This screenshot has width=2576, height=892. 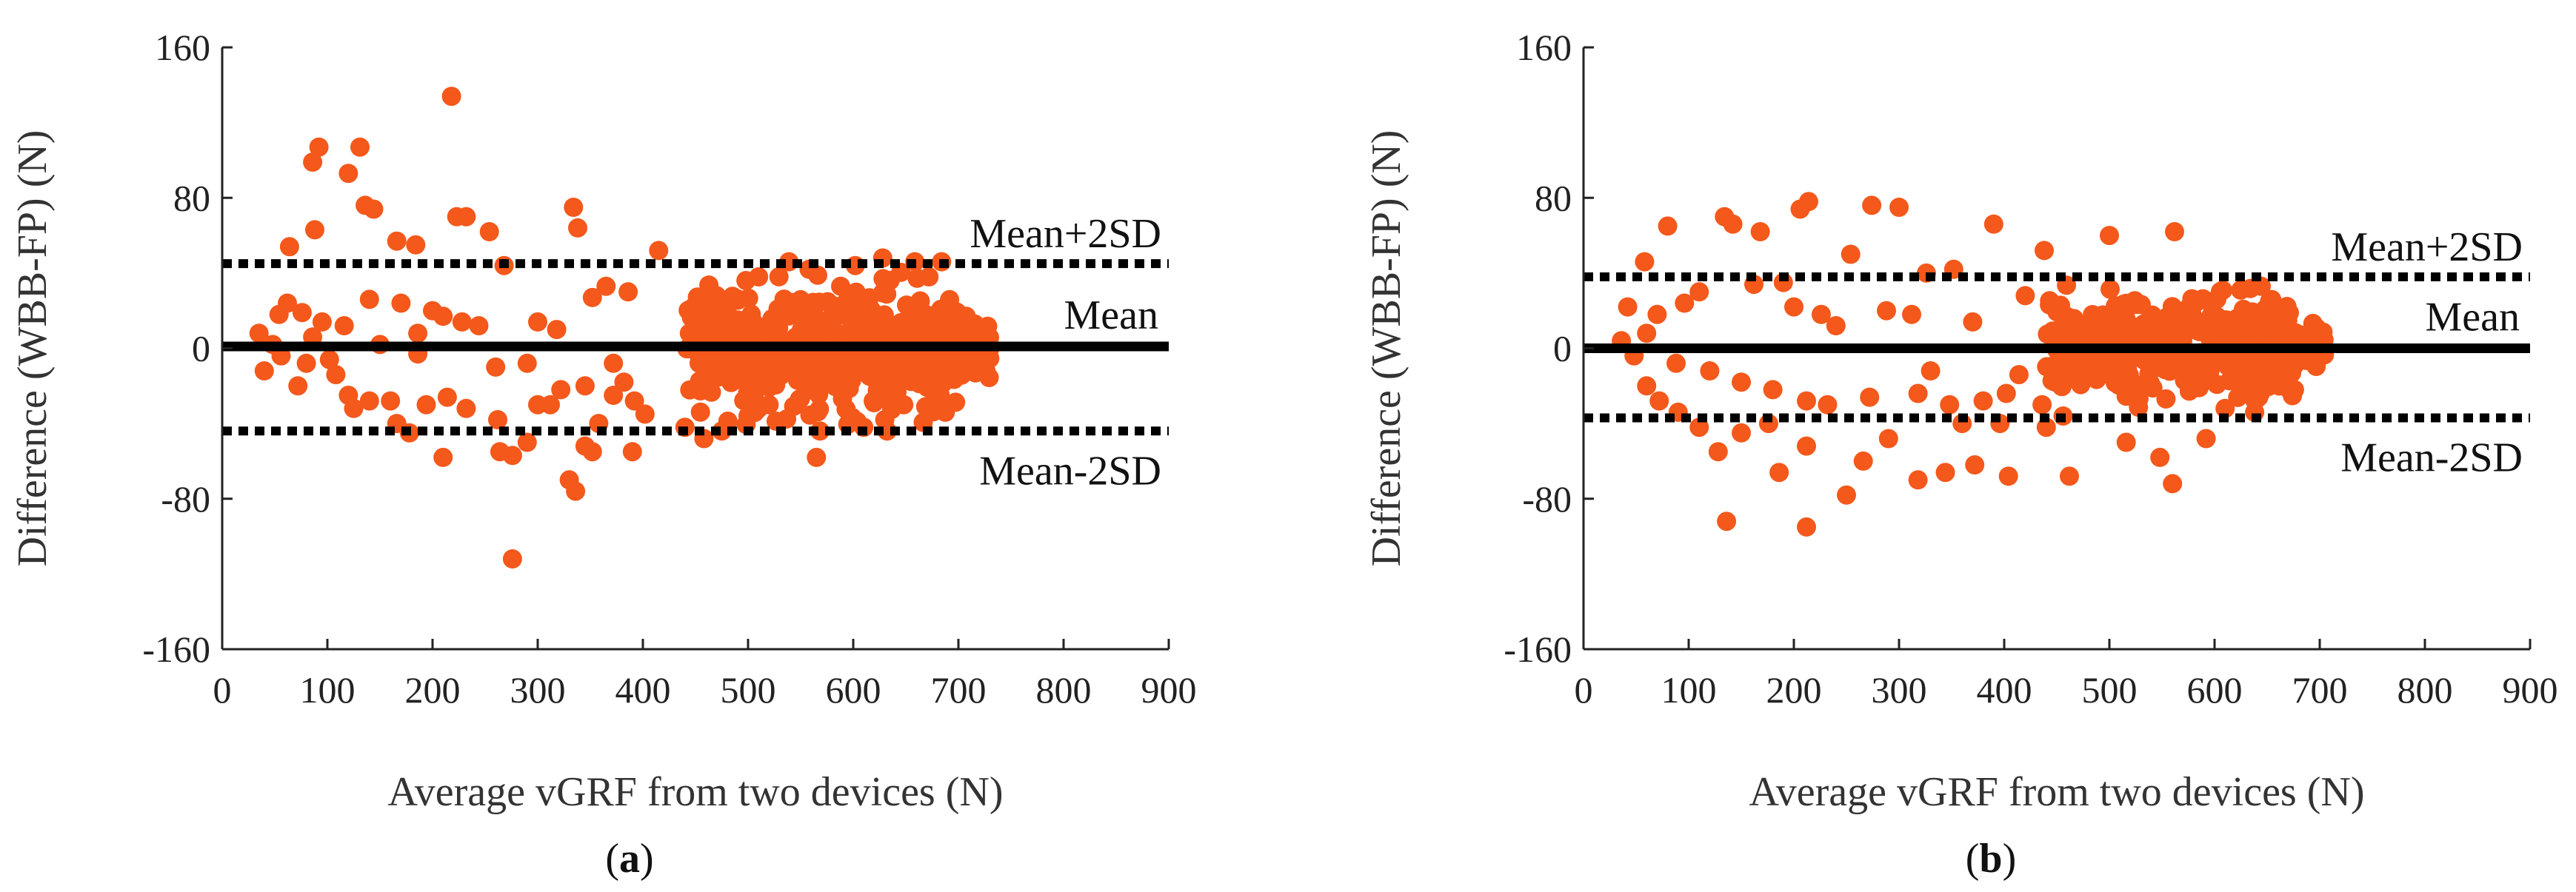 What do you see at coordinates (1990, 859) in the screenshot?
I see `panel-letter-b: b` at bounding box center [1990, 859].